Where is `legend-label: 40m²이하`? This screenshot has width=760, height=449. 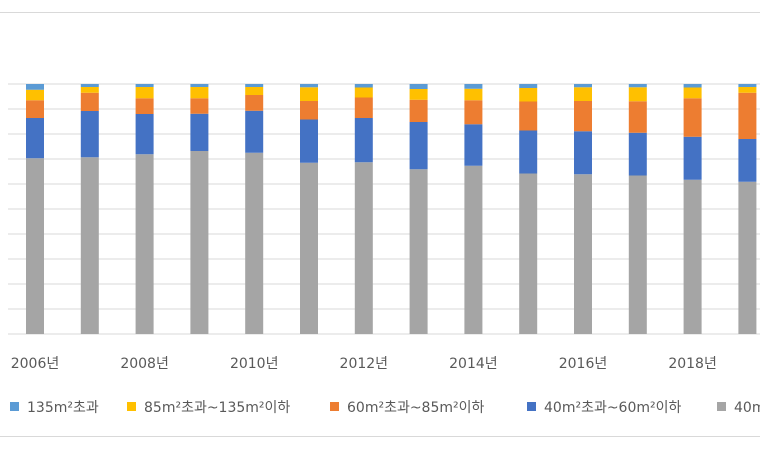
legend-label: 40m²이하 is located at coordinates (747, 408).